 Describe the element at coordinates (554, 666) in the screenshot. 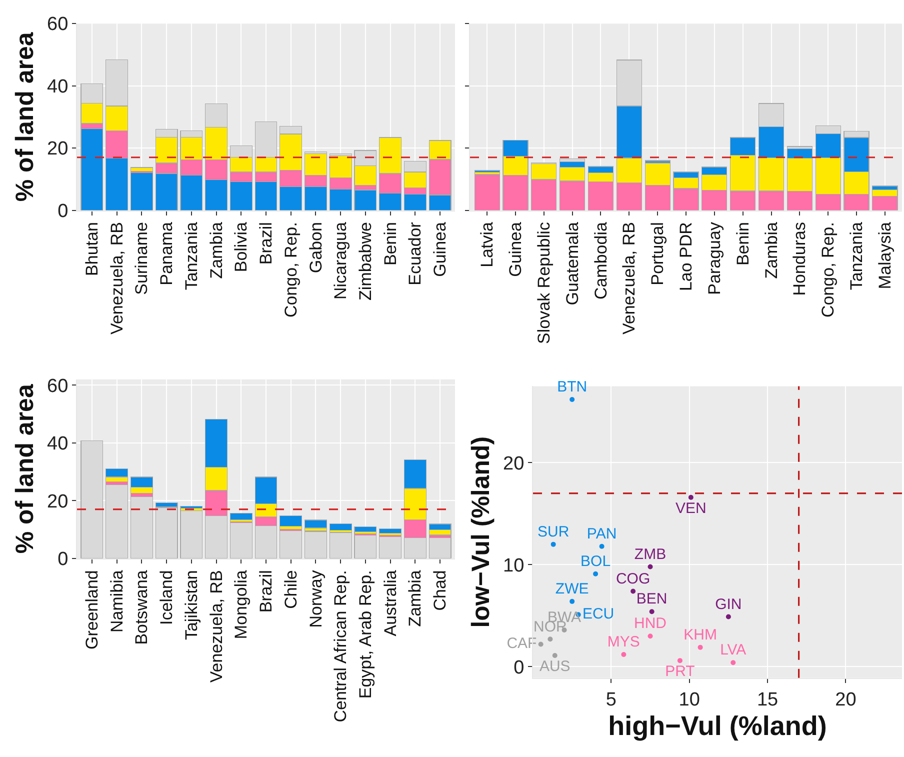

I see `data-label: AUS` at that location.